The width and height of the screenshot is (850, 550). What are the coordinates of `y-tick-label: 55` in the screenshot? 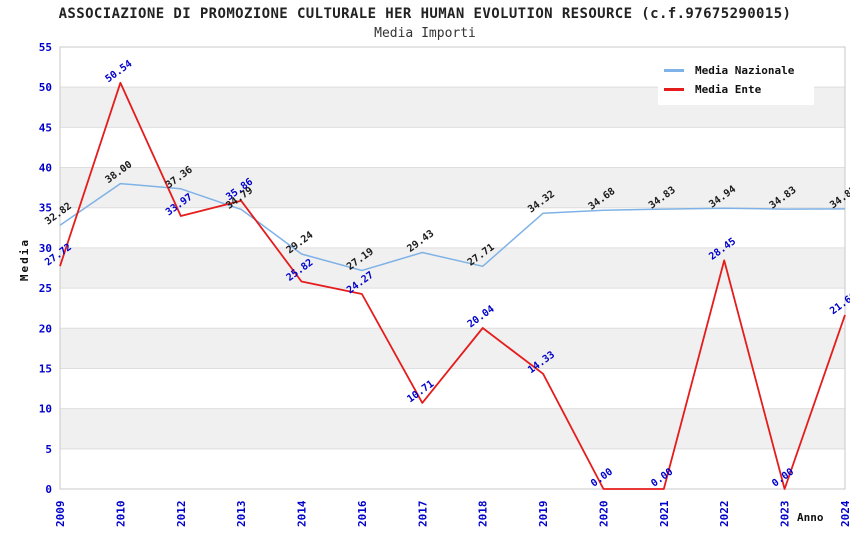 It's located at (45, 47).